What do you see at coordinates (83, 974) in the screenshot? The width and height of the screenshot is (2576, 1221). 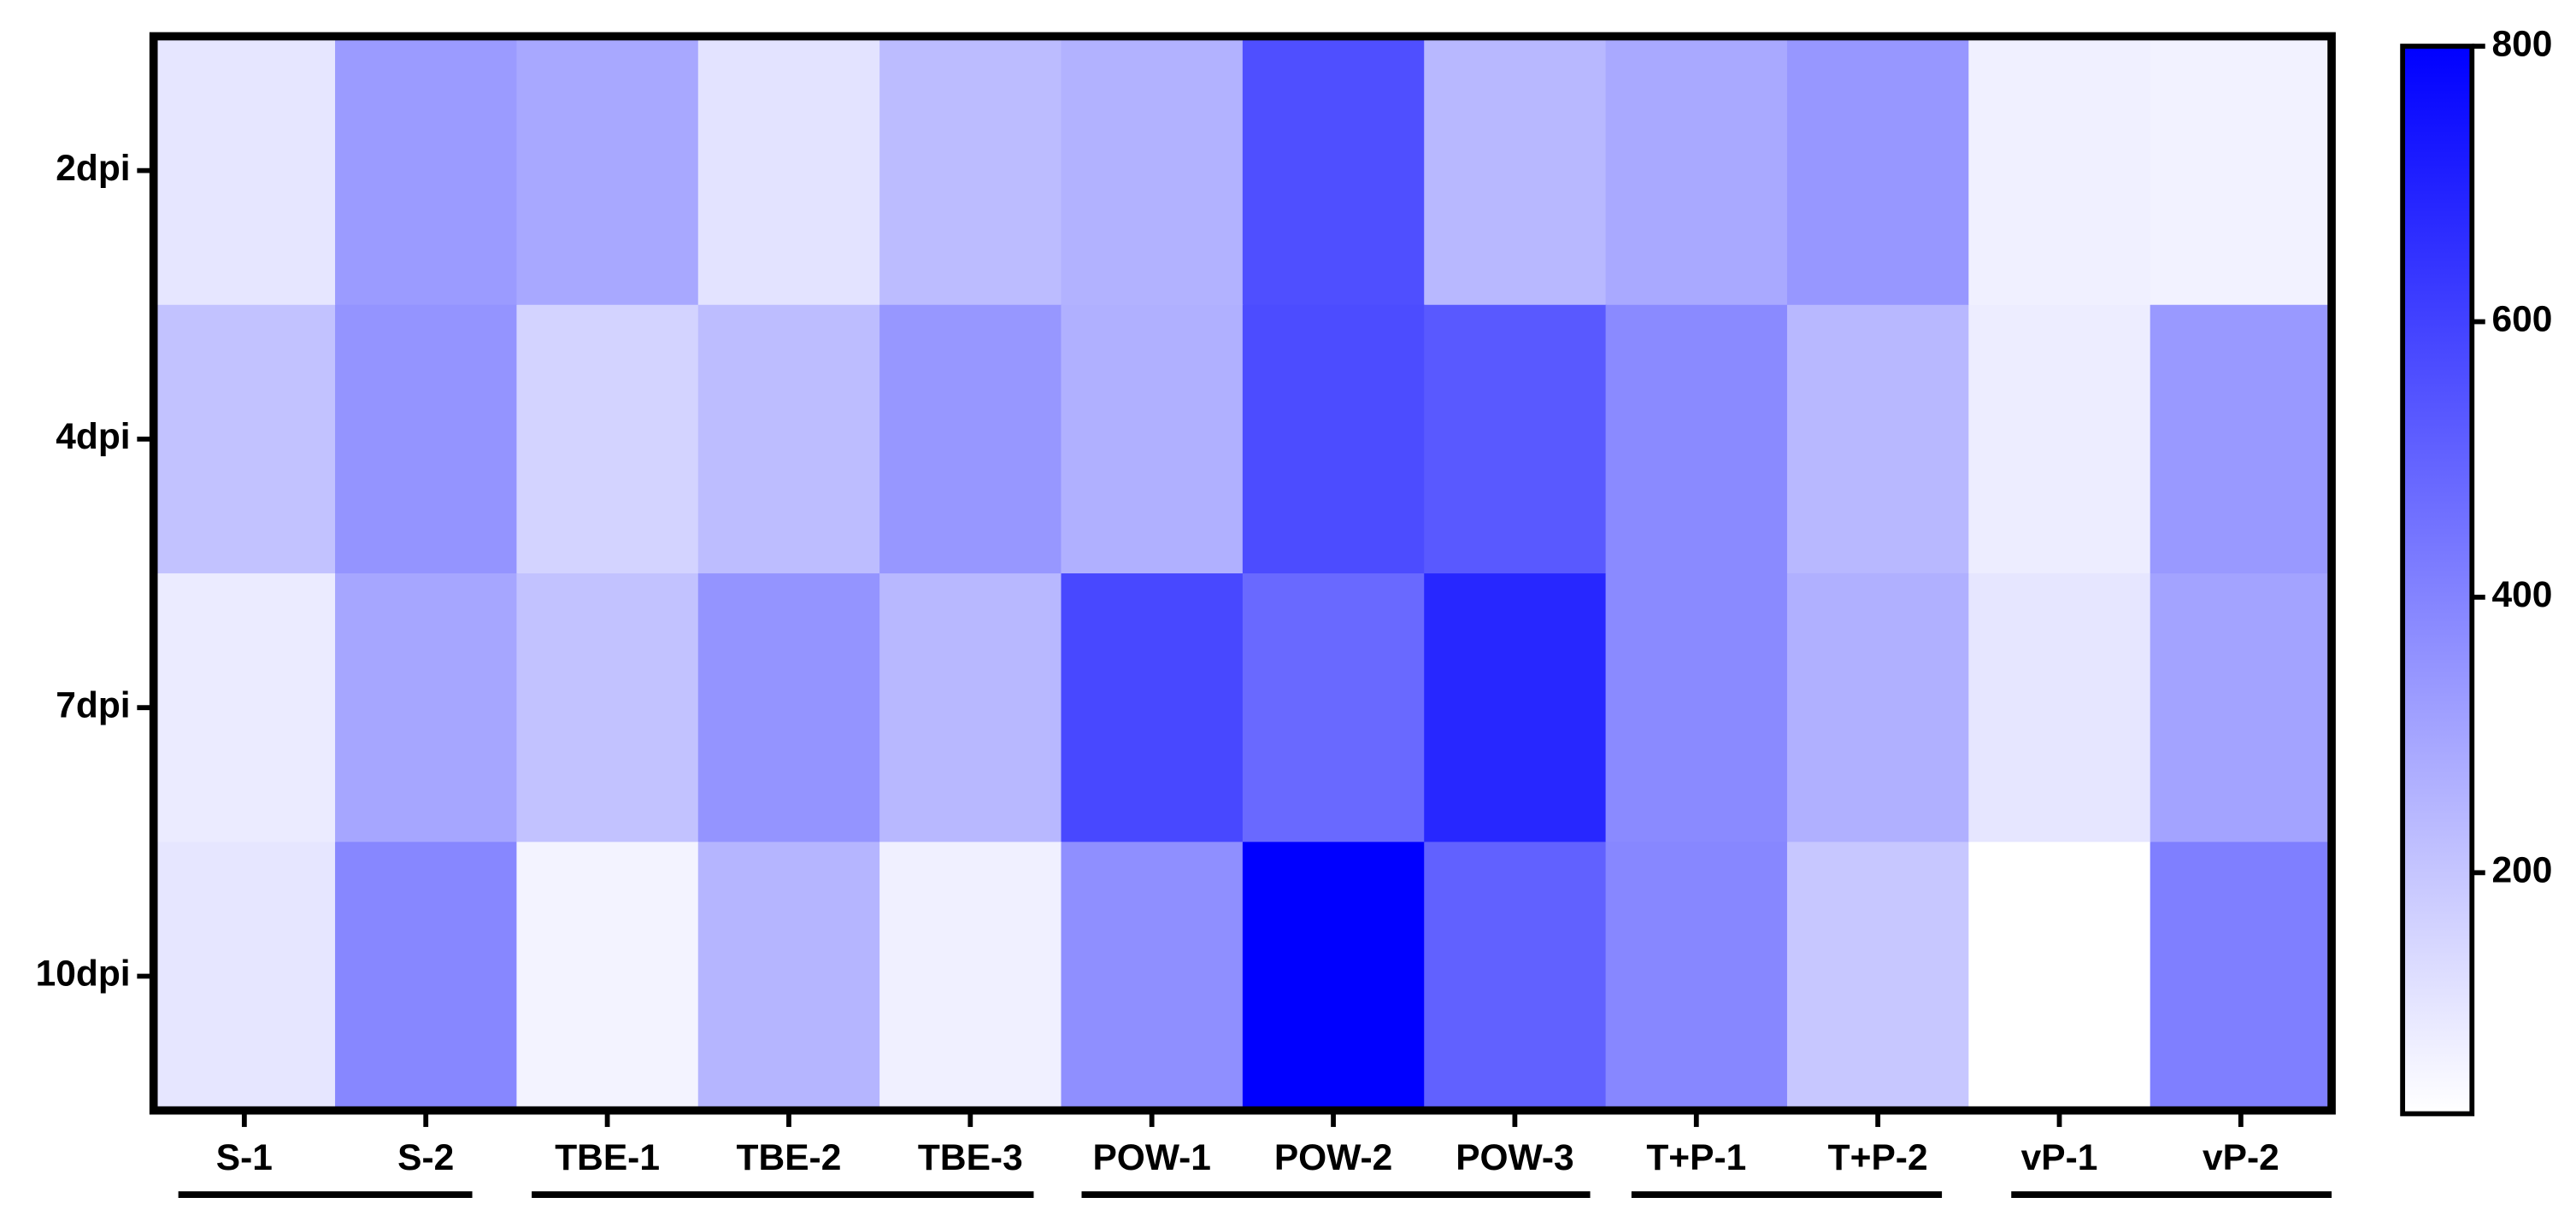 I see `y-tick-label: 10dpi` at bounding box center [83, 974].